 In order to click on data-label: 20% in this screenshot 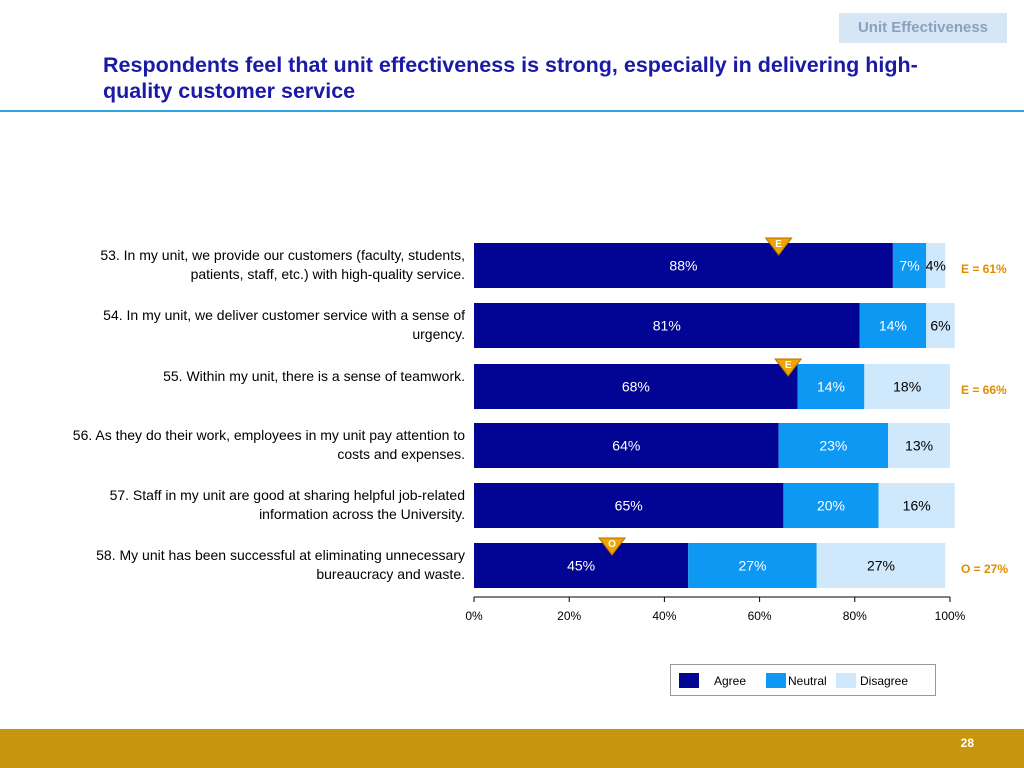, I will do `click(831, 506)`.